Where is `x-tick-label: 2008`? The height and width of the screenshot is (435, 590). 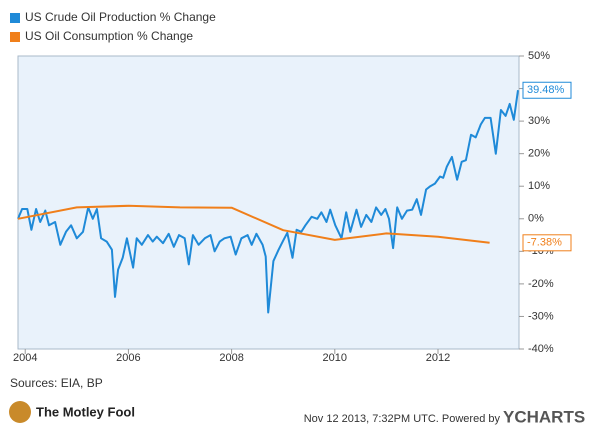 x-tick-label: 2008 is located at coordinates (231, 358).